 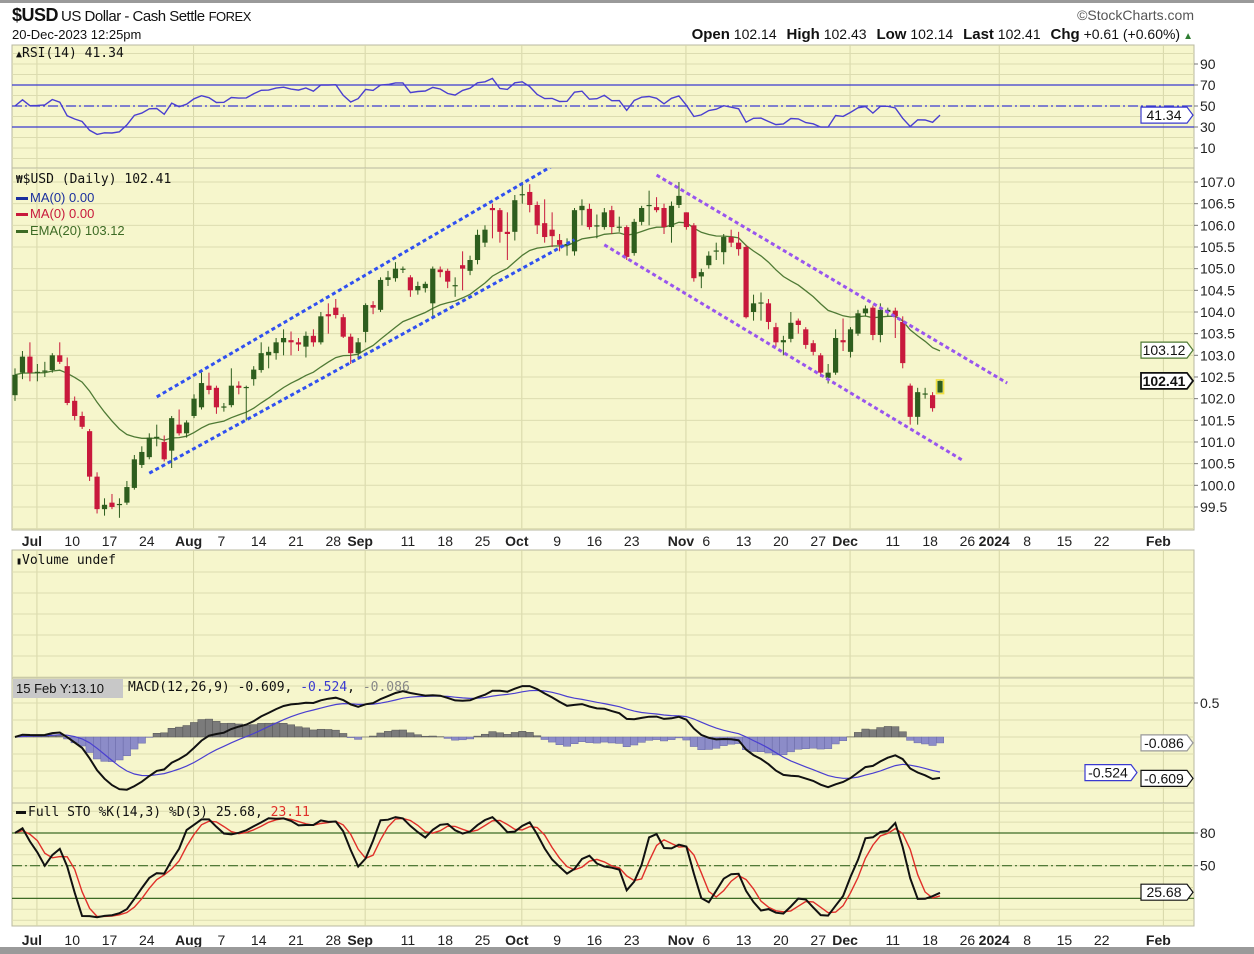 I want to click on macd-line, so click(x=477, y=738).